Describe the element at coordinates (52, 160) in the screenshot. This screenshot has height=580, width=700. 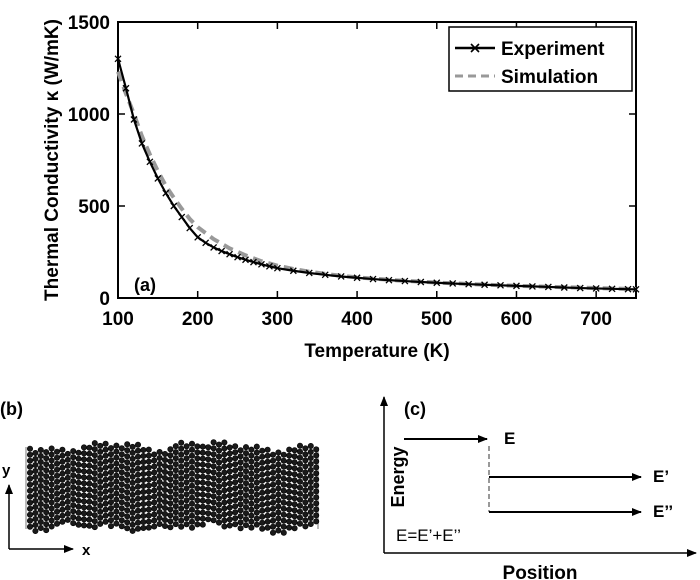
I see `y-axis-title: Thermal Conductivity κ (W/mK)` at that location.